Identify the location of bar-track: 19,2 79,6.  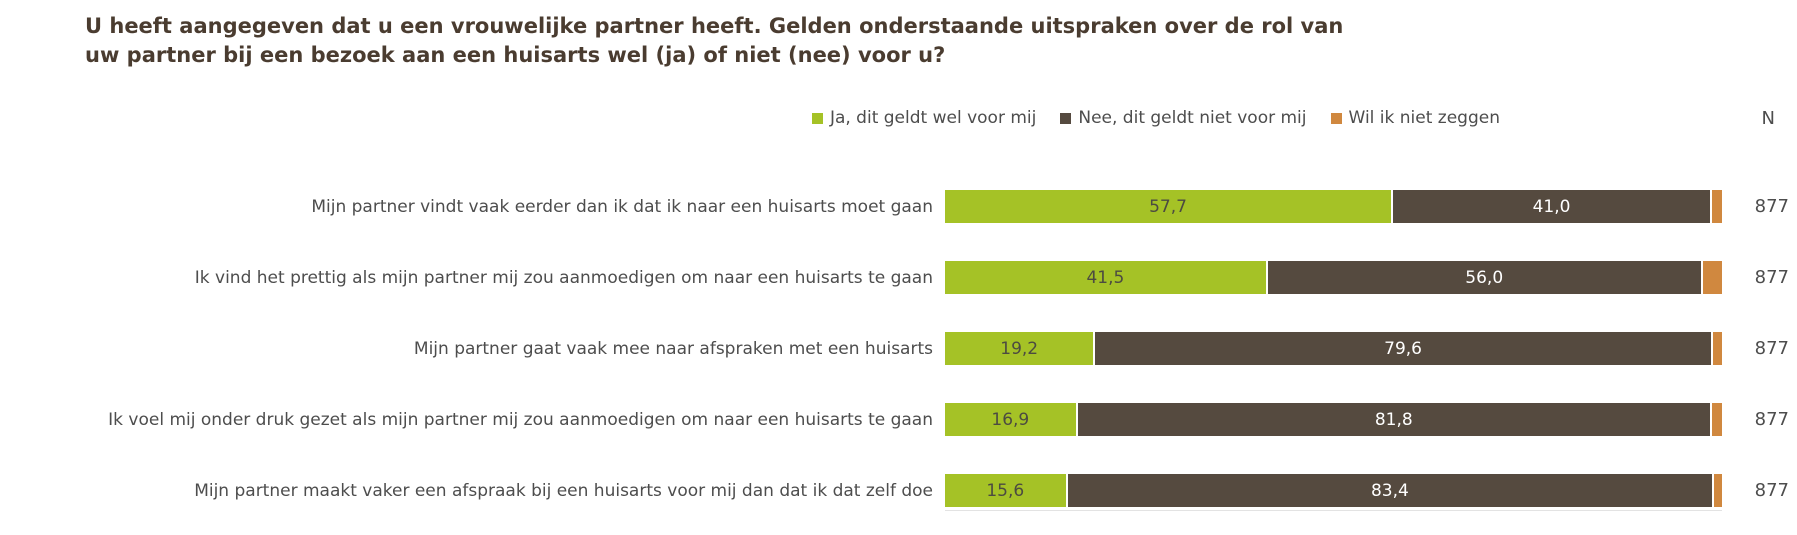
(1333, 348).